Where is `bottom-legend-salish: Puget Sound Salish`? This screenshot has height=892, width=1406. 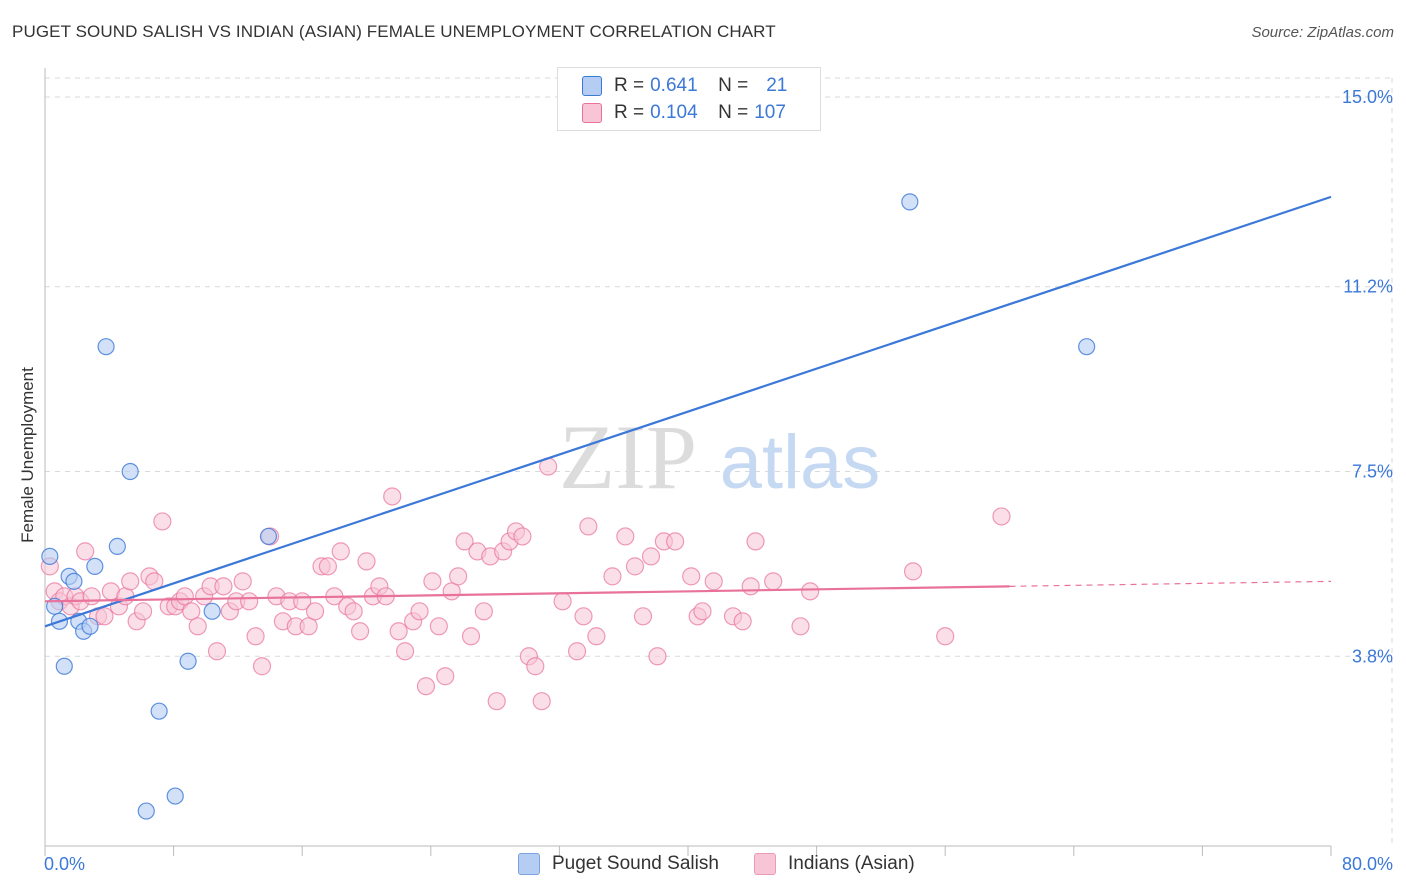
bottom-legend-salish: Puget Sound Salish is located at coordinates (618, 864).